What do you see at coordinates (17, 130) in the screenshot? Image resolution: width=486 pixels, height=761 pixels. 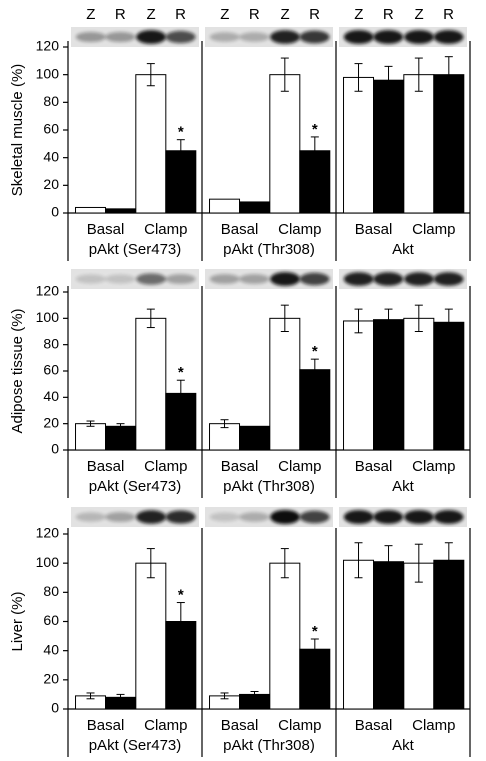 I see `y-axis-label: Skeletal muscle (%)` at bounding box center [17, 130].